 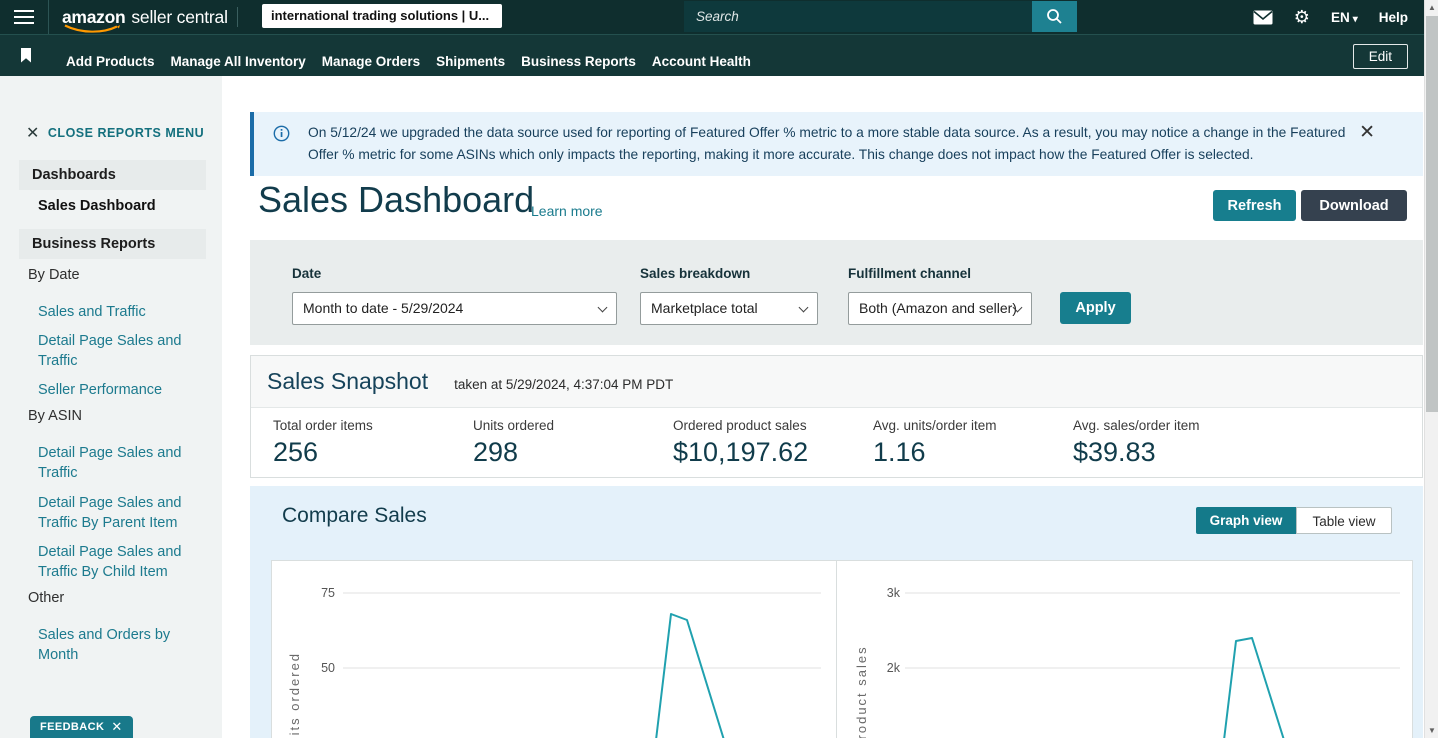 What do you see at coordinates (323, 442) in the screenshot?
I see `stat-total-order-items: Total order items 256` at bounding box center [323, 442].